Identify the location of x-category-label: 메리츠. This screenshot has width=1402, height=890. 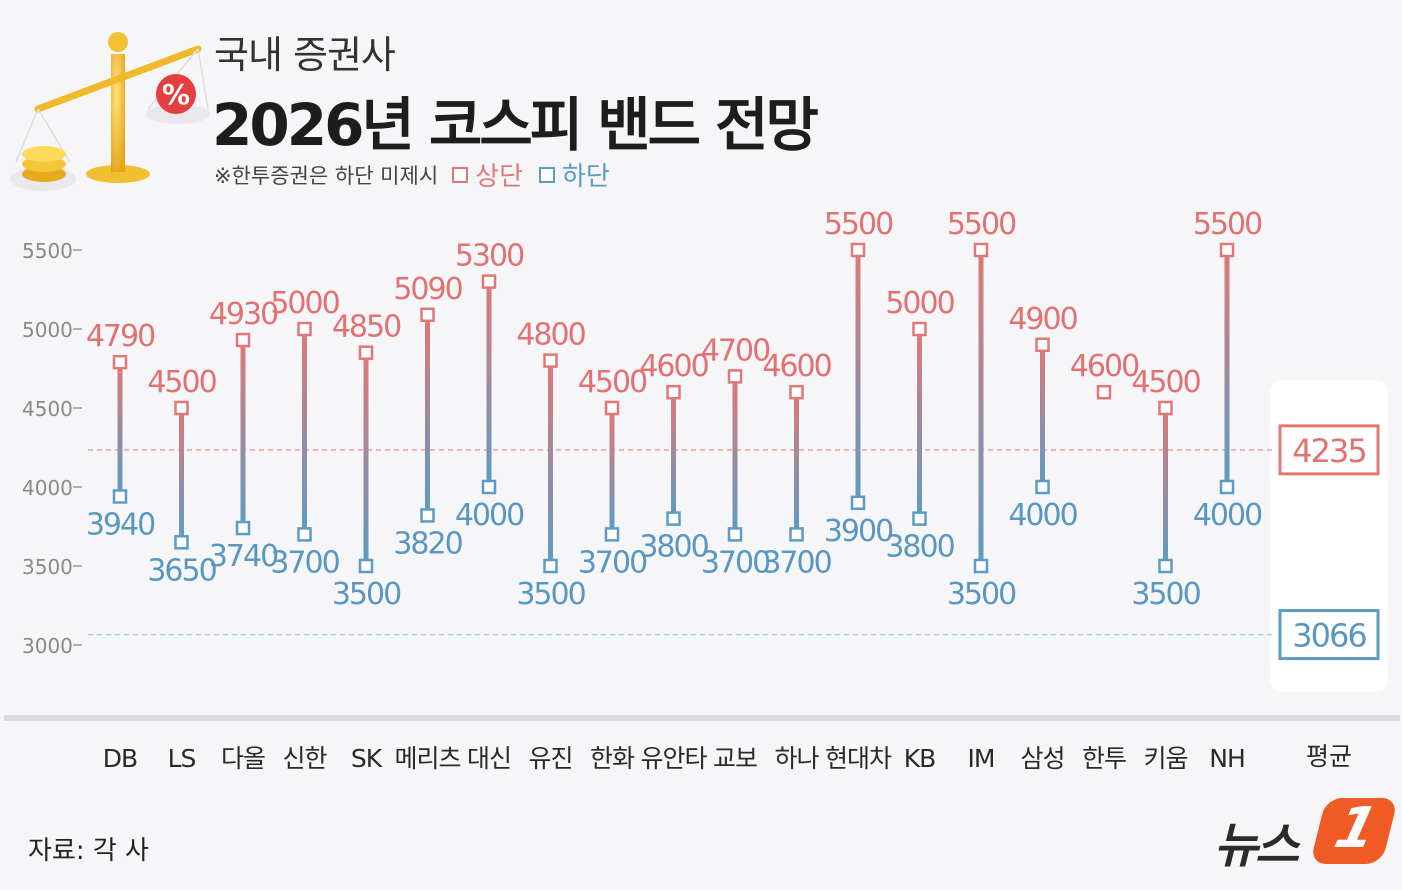
(427, 758).